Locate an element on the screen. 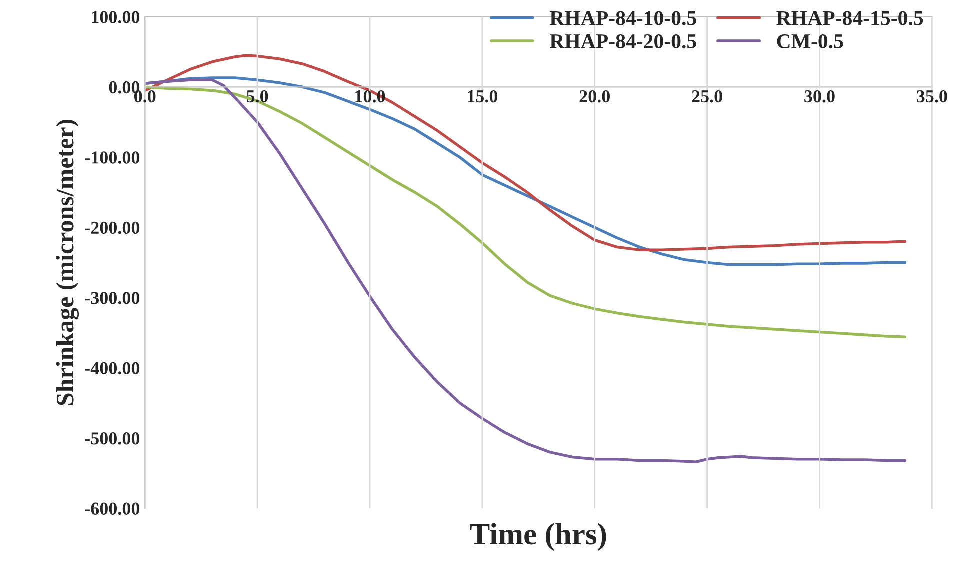  y-tick-label: -300.00 is located at coordinates (112, 298).